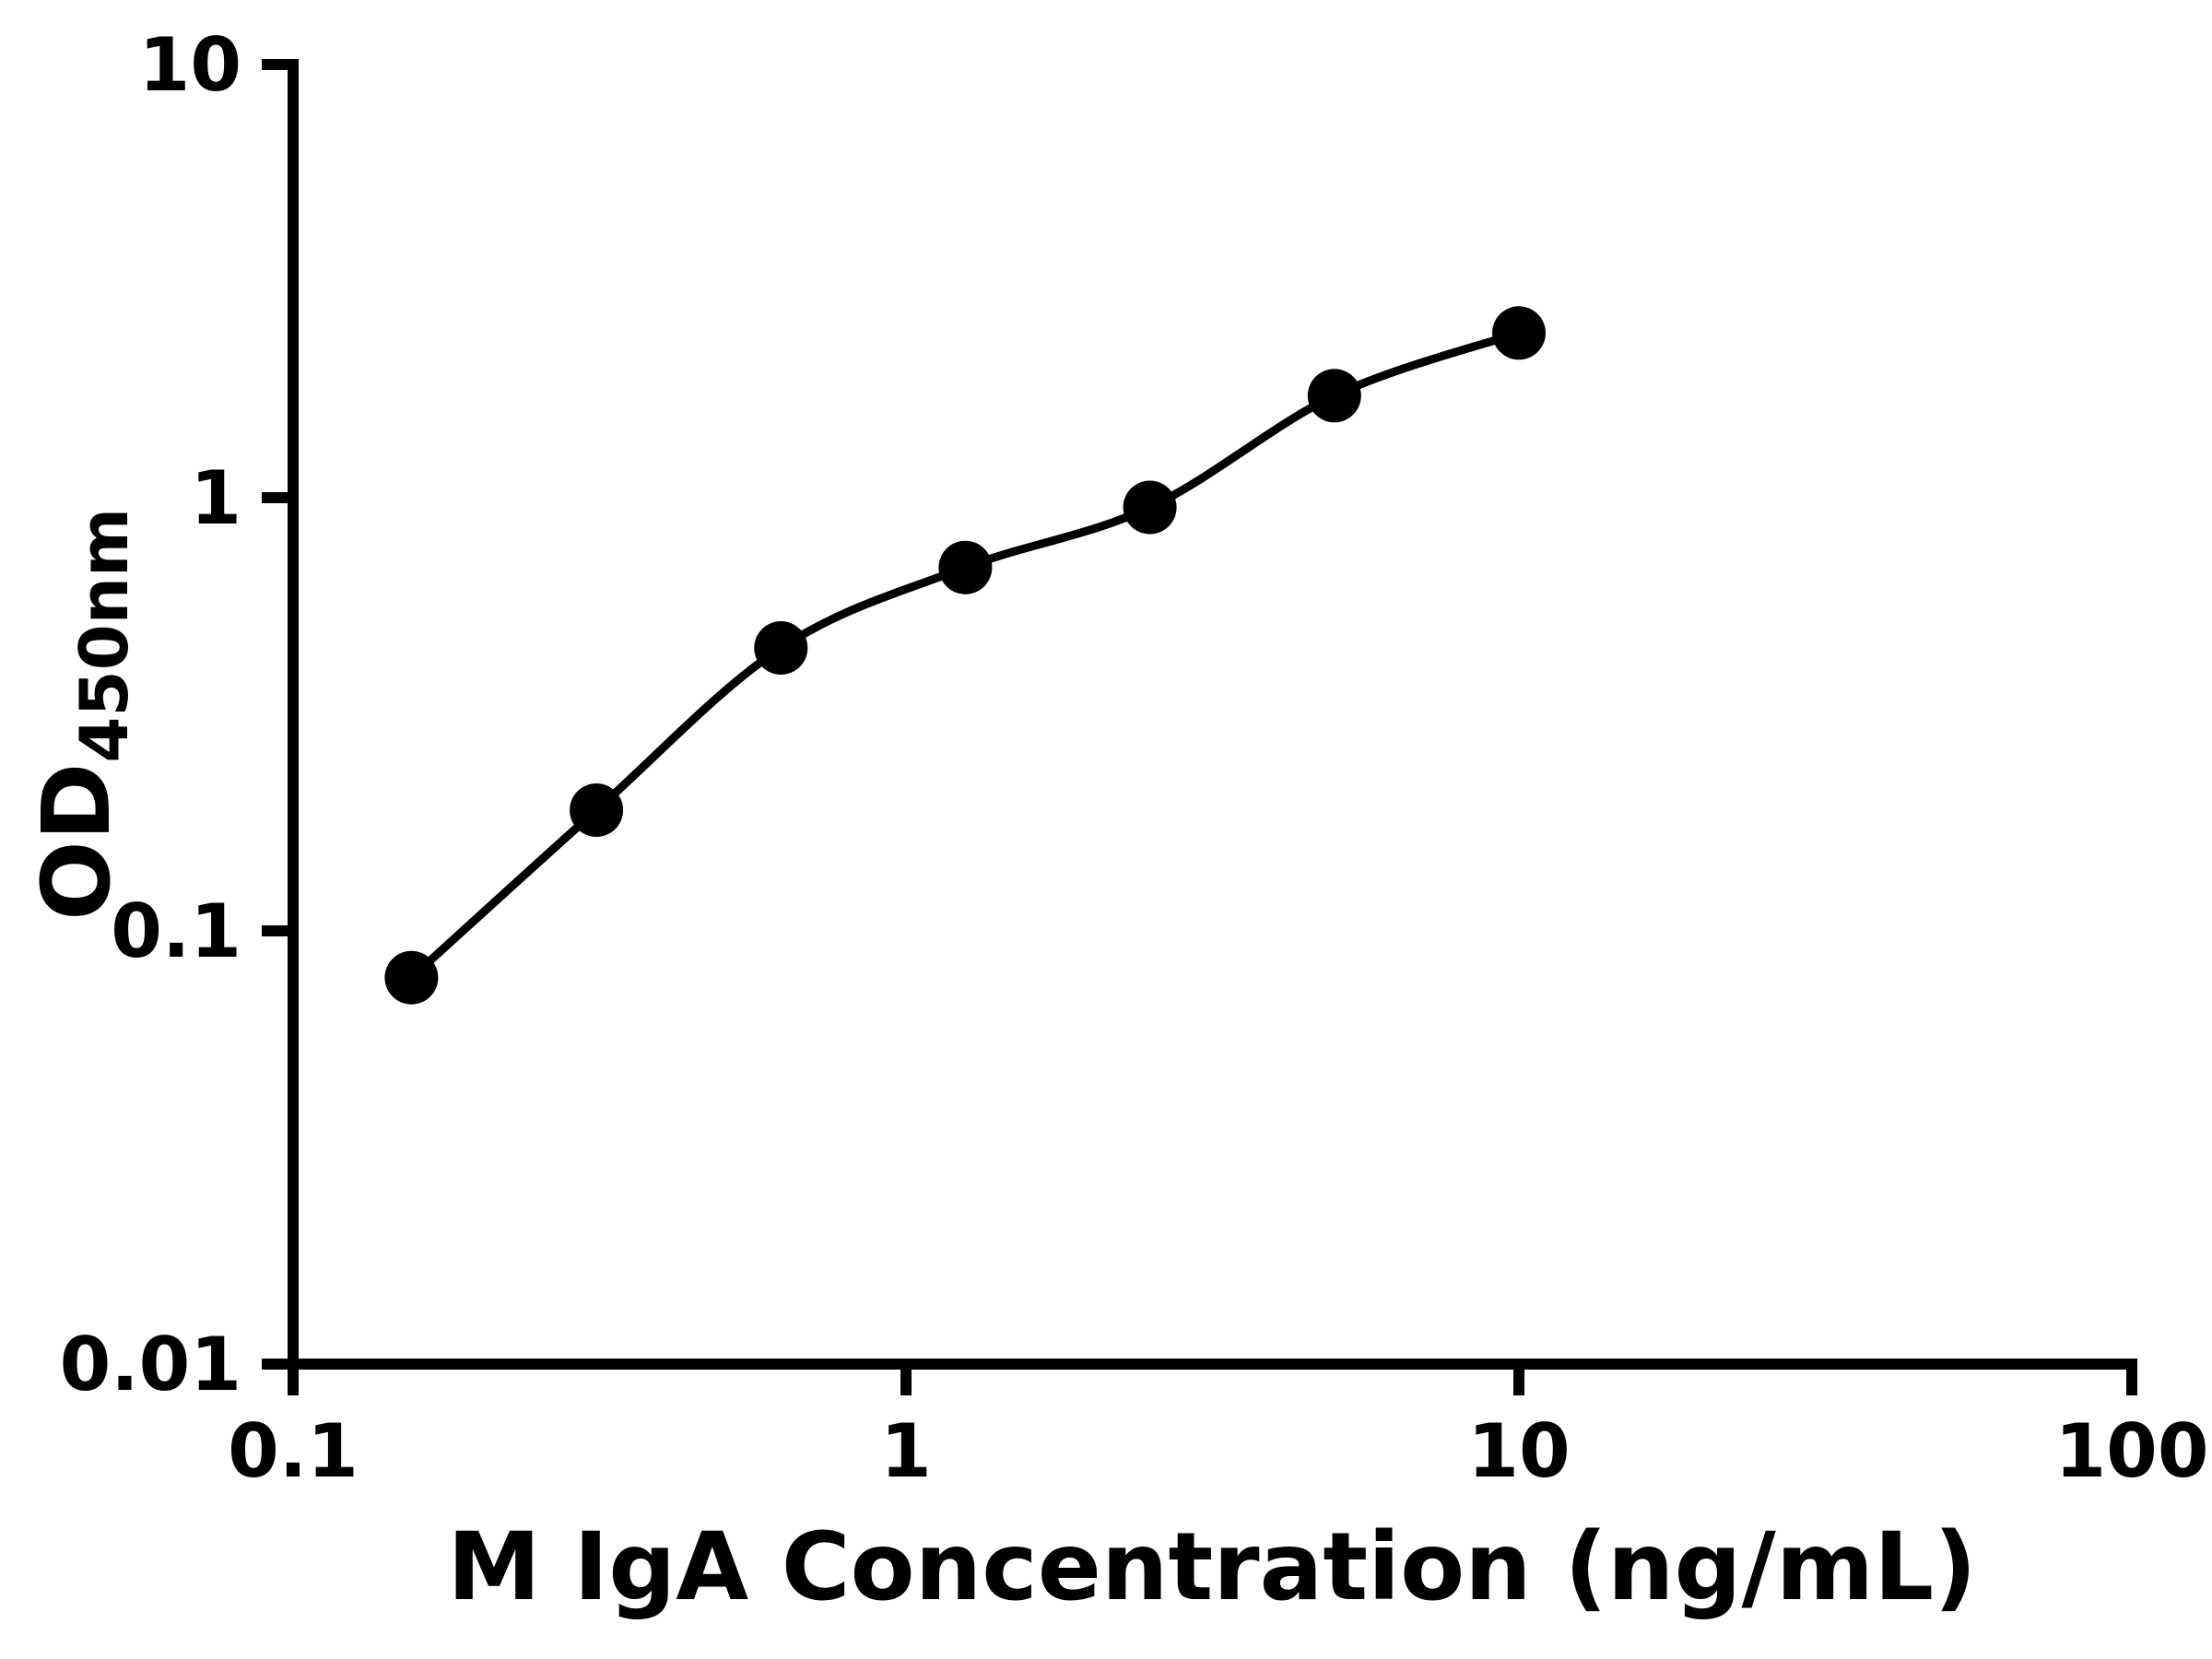 The image size is (2212, 1659). Describe the element at coordinates (190, 65) in the screenshot. I see `y-tick-label: 10` at that location.